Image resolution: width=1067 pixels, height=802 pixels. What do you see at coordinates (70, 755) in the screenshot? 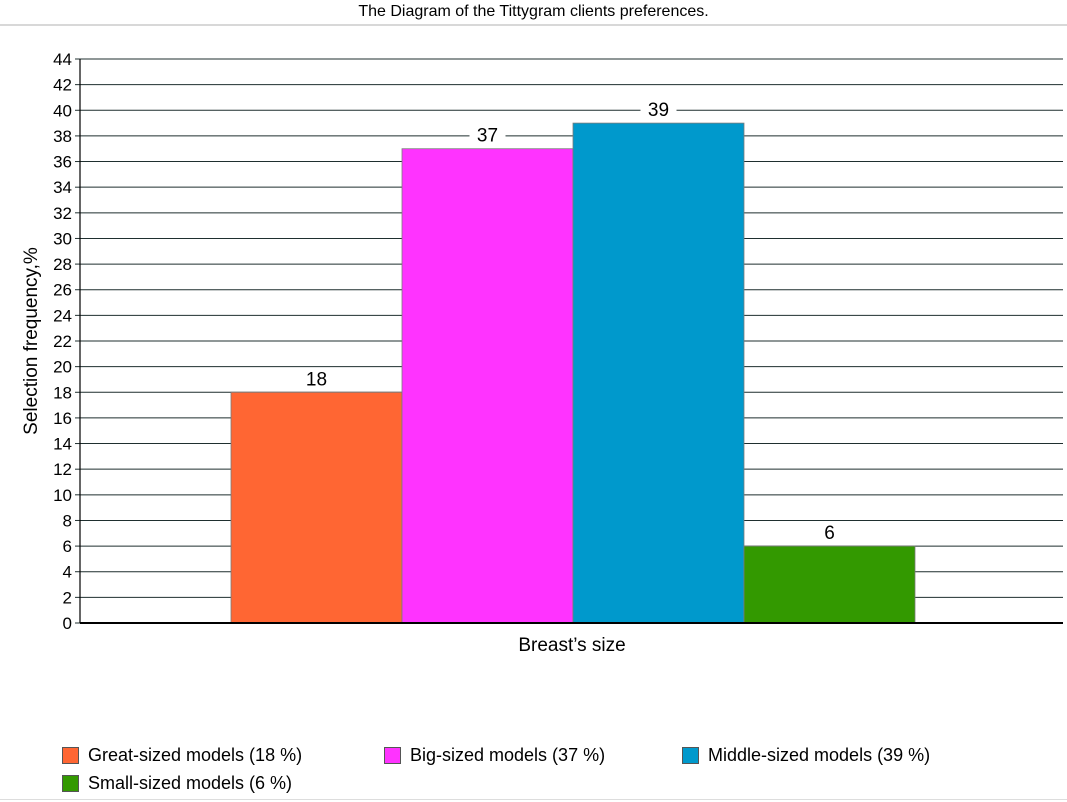
I see `legend-swatch-great-sized` at bounding box center [70, 755].